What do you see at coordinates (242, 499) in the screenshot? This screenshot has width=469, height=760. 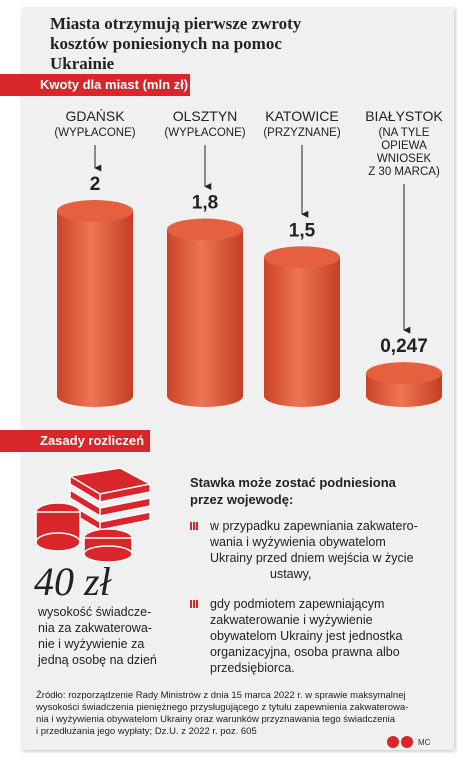 I see `heading-line: przez wojewodę:` at bounding box center [242, 499].